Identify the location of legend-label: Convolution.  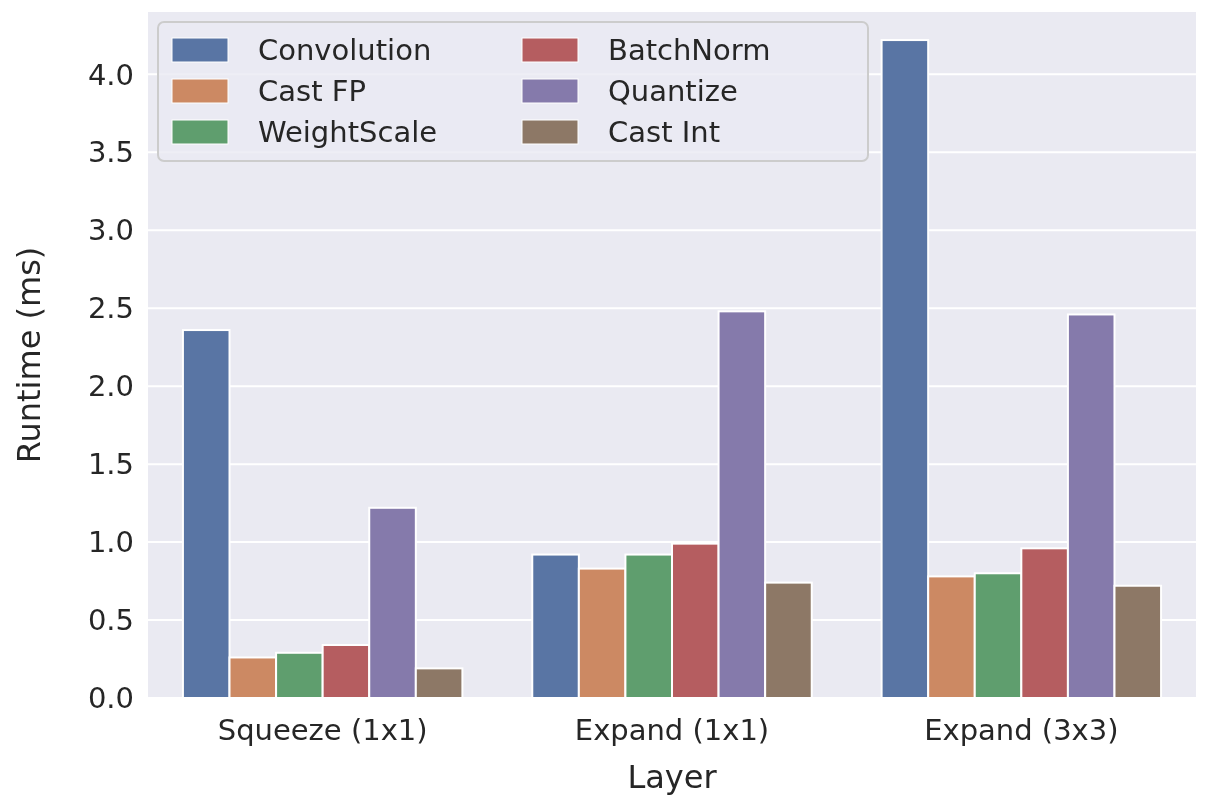
(345, 50).